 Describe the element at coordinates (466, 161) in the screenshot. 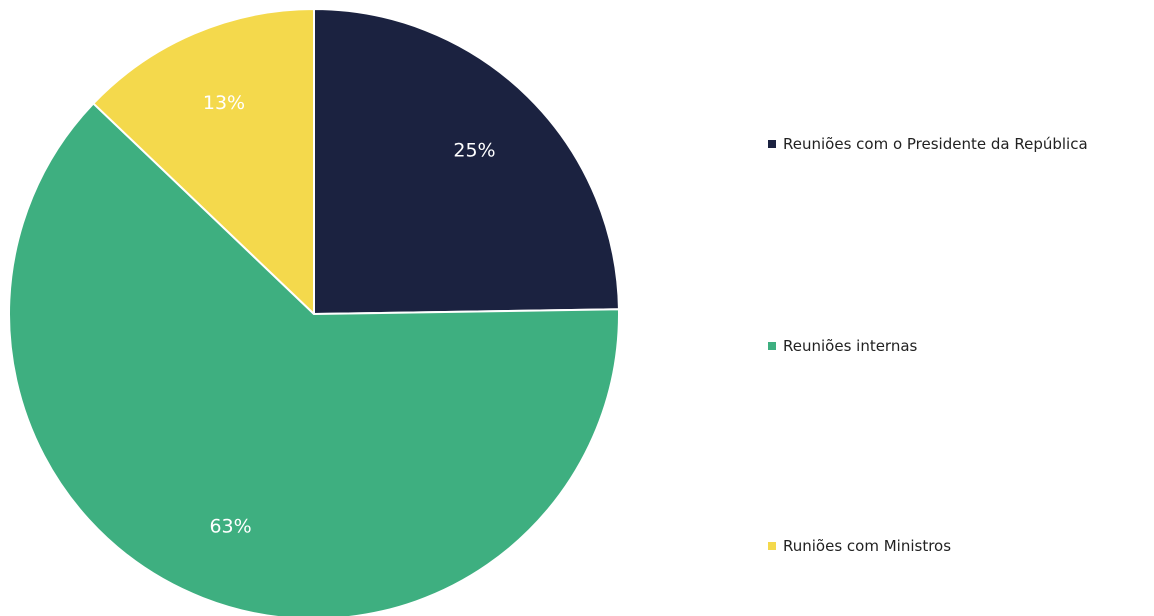

I see `pie-slice-presidente` at that location.